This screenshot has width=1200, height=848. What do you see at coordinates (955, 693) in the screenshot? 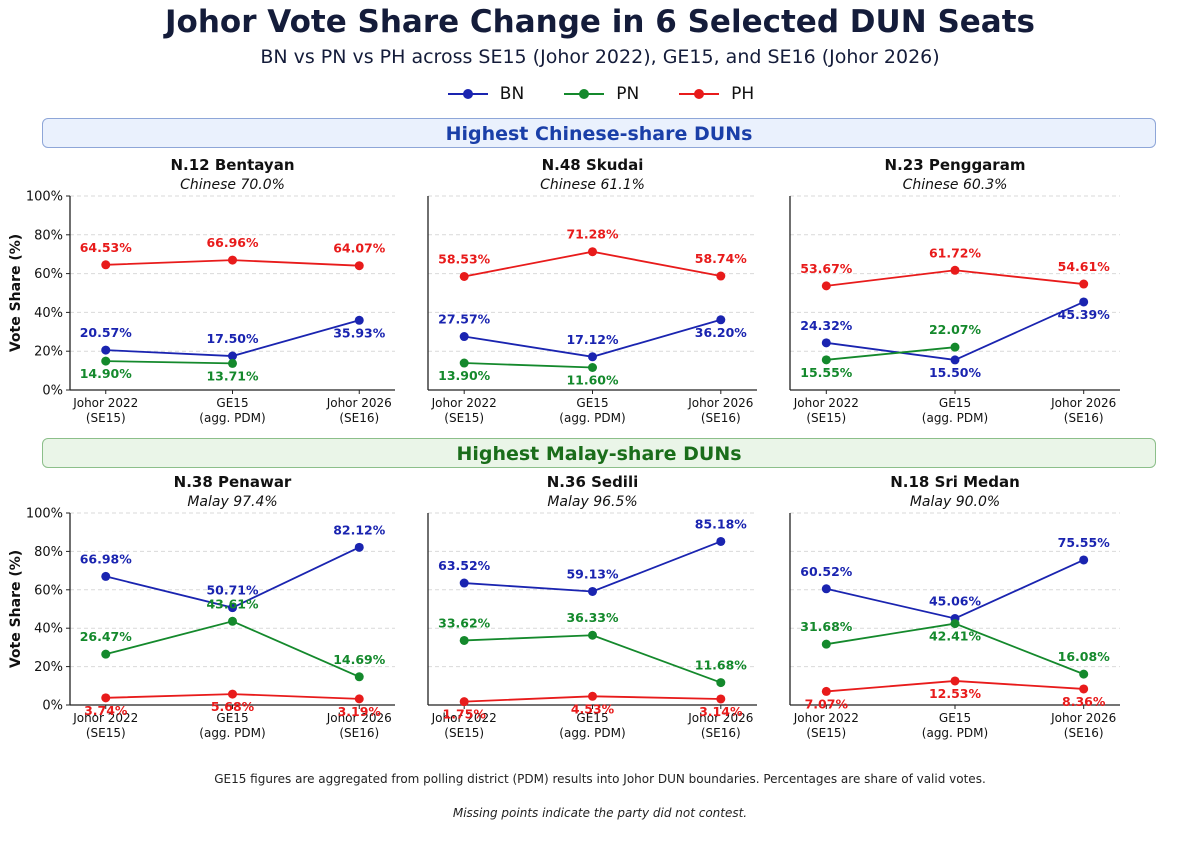
I see `panel-6-data-label-ph: 12.53%` at bounding box center [955, 693].